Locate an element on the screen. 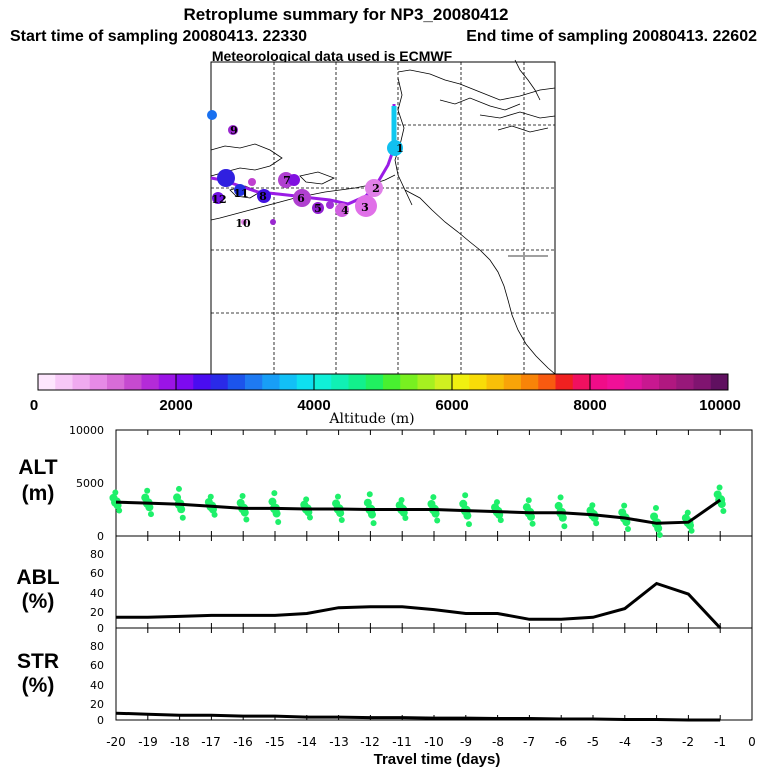 This screenshot has width=768, height=768. xtick-label: -18 is located at coordinates (180, 742).